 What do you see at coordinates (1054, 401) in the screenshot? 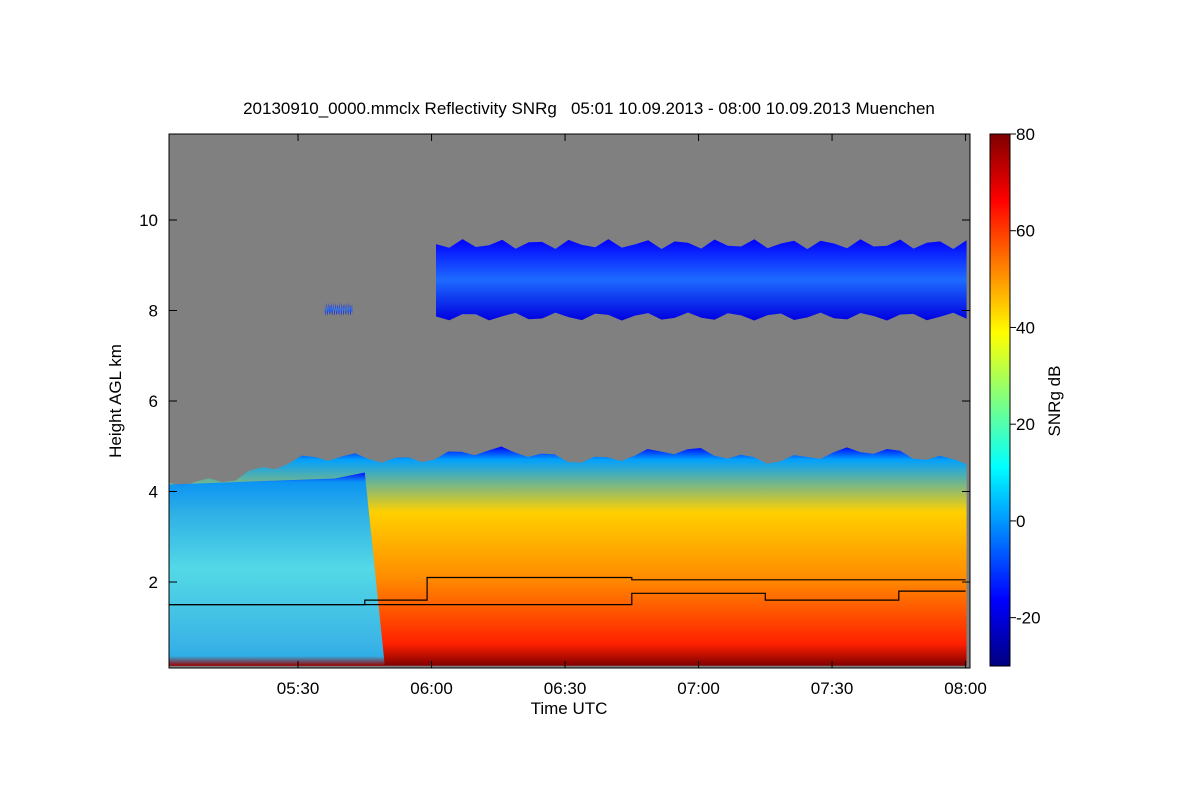
I see `colorbar-label: SNRg dB` at bounding box center [1054, 401].